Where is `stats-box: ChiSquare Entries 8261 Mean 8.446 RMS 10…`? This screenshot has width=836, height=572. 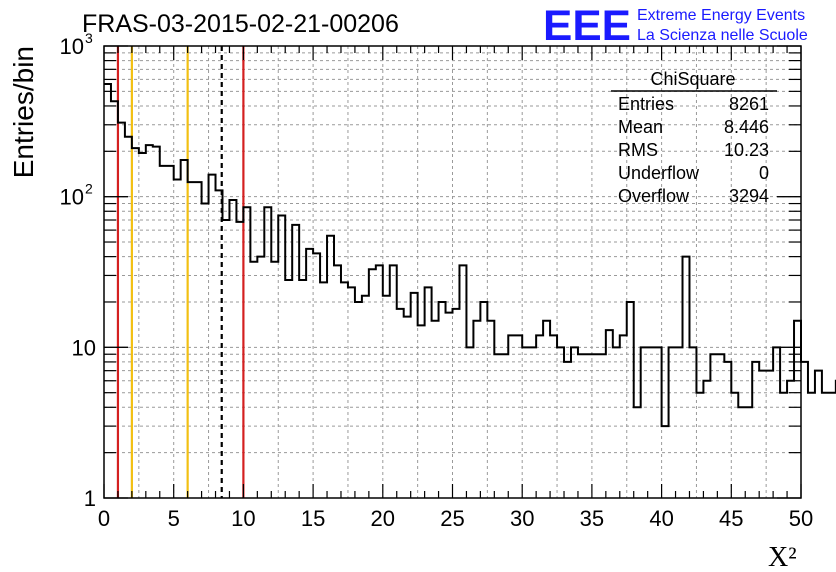 stats-box: ChiSquare Entries 8261 Mean 8.446 RMS 10… is located at coordinates (694, 137).